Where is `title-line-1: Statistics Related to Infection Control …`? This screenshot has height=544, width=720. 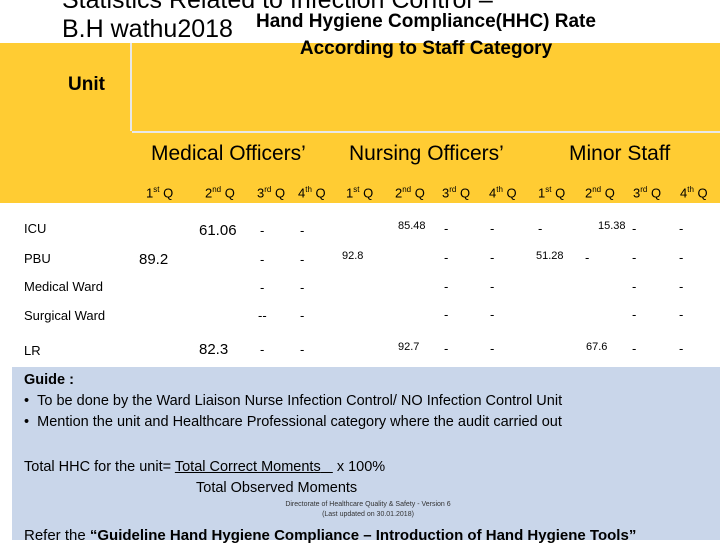
title-line-1: Statistics Related to Infection Control … is located at coordinates (277, 7).